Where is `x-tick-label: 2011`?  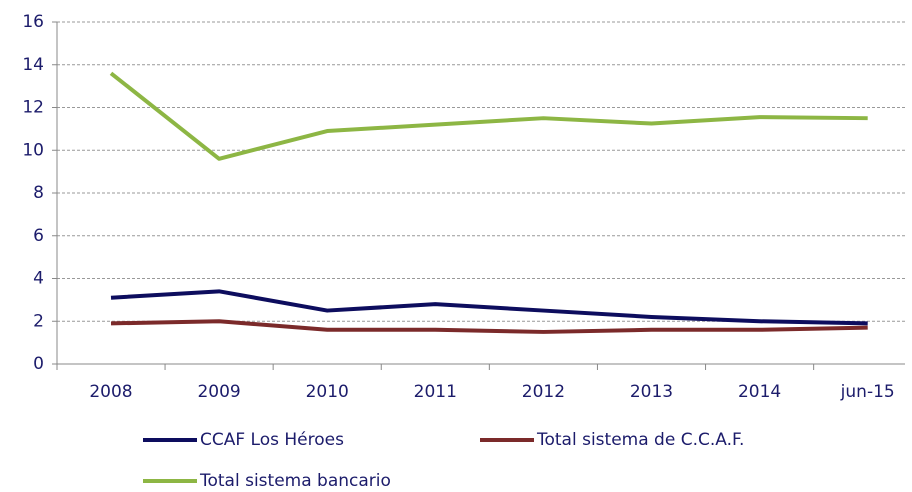 x-tick-label: 2011 is located at coordinates (435, 392).